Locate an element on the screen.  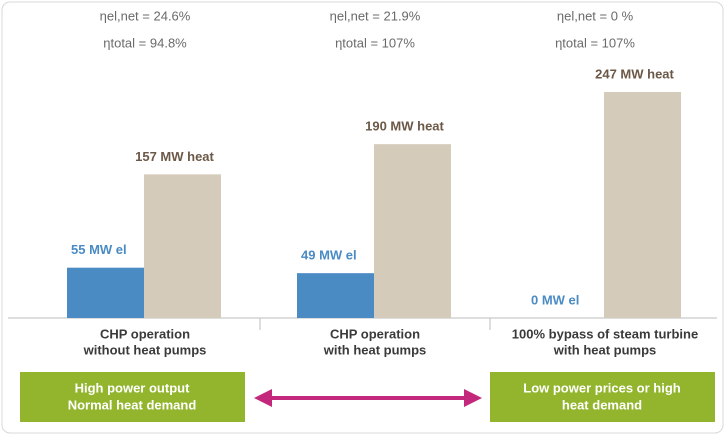
annotation: ηtotal = 94.8% is located at coordinates (145, 42).